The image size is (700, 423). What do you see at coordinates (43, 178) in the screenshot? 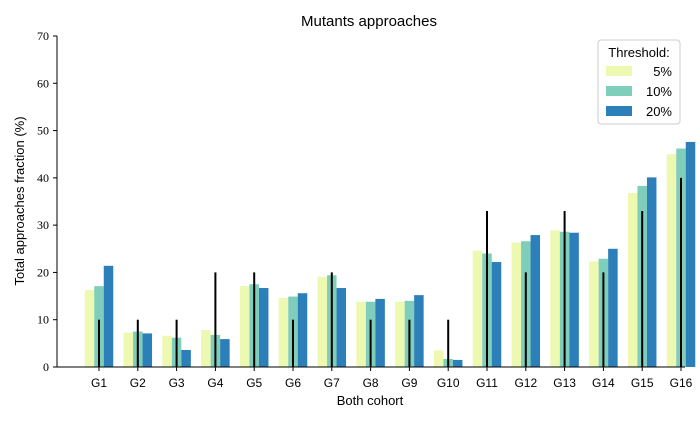
I see `y-tick-label: 40` at bounding box center [43, 178].